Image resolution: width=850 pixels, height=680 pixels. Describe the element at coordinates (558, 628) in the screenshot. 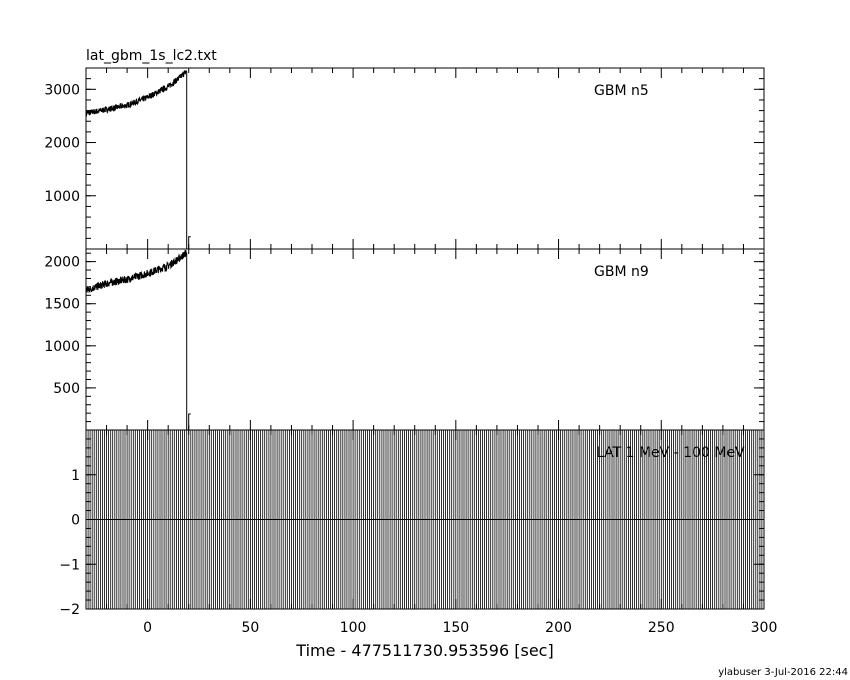

I see `x-tick-label: 200` at that location.